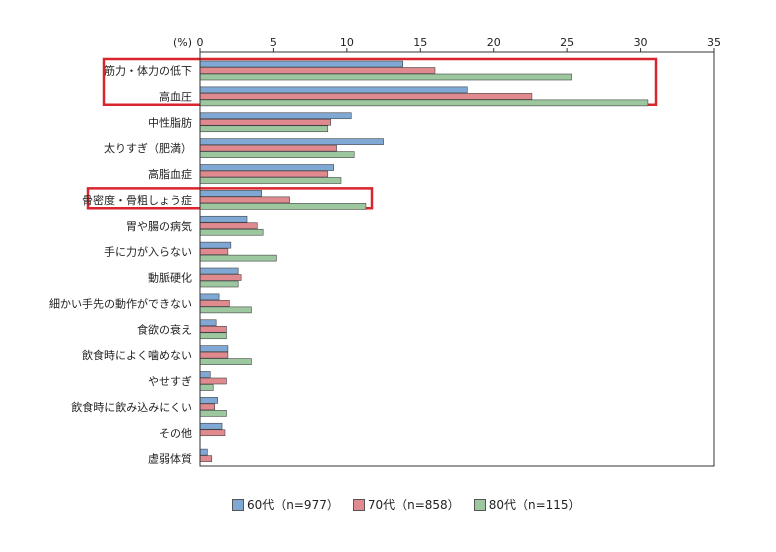 The width and height of the screenshot is (776, 552). What do you see at coordinates (148, 71) in the screenshot?
I see `category-label: 筋力・体力の低下` at bounding box center [148, 71].